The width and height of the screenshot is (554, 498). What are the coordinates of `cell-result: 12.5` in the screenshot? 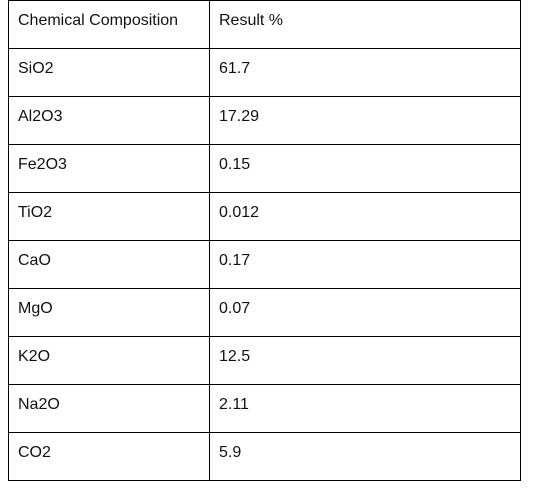 It's located at (365, 360).